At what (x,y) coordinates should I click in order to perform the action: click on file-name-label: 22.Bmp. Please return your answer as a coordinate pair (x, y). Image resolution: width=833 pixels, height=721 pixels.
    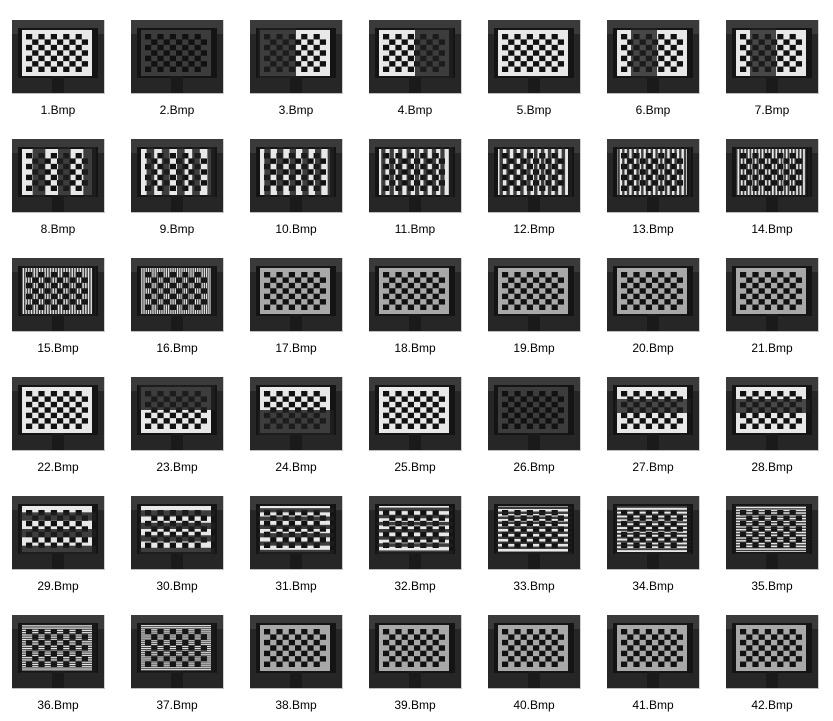
    Looking at the image, I should click on (58, 467).